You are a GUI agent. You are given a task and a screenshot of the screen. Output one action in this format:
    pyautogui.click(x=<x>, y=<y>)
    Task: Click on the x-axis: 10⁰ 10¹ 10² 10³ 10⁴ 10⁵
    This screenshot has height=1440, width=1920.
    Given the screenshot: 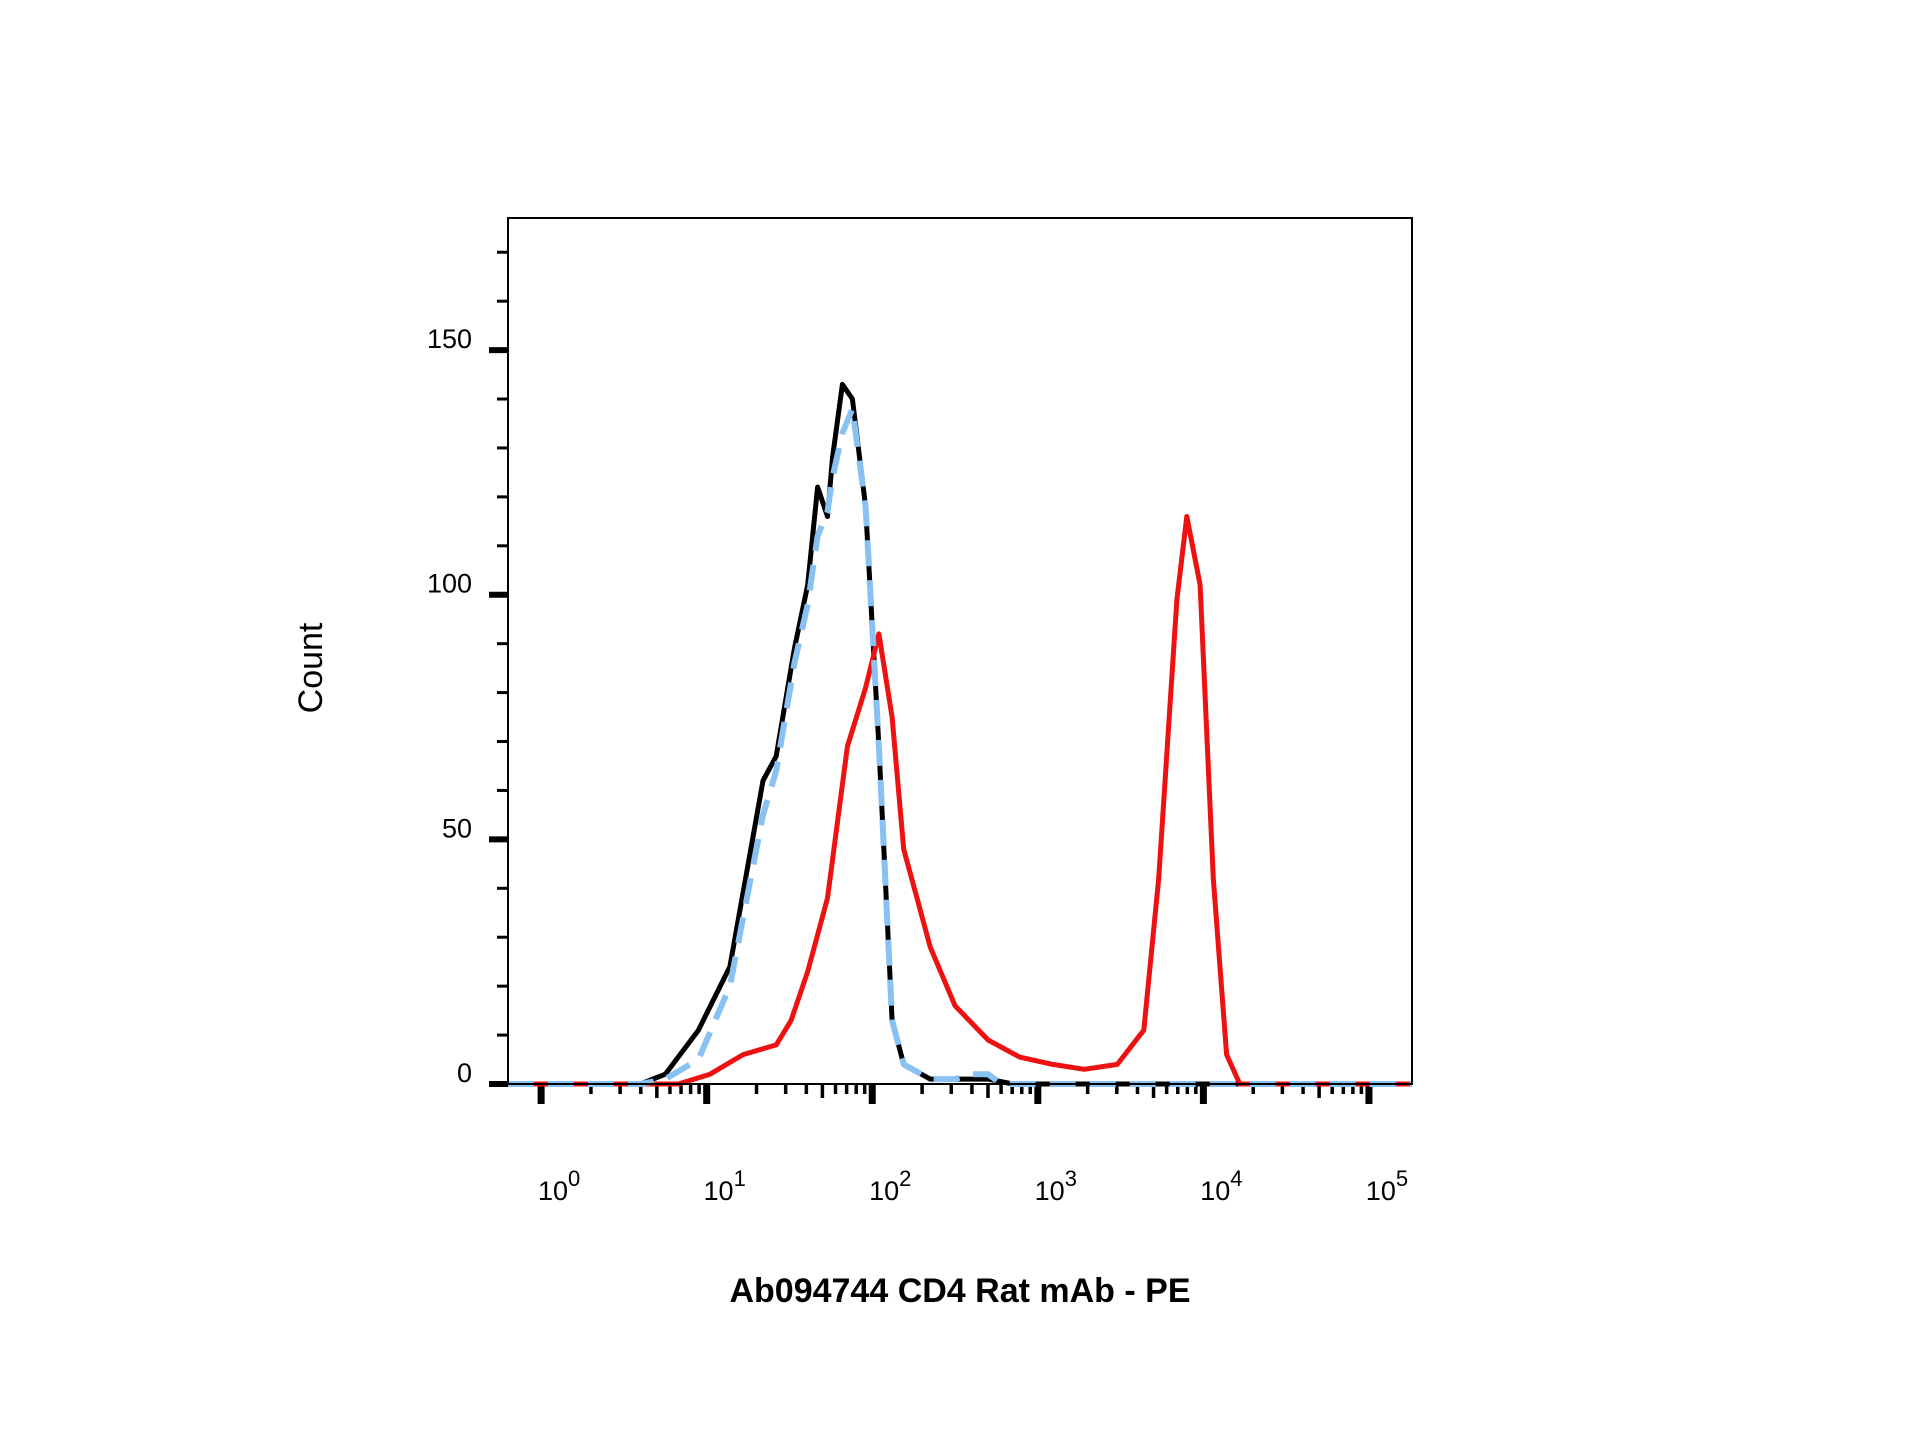 What is the action you would take?
    pyautogui.click(x=972, y=1145)
    